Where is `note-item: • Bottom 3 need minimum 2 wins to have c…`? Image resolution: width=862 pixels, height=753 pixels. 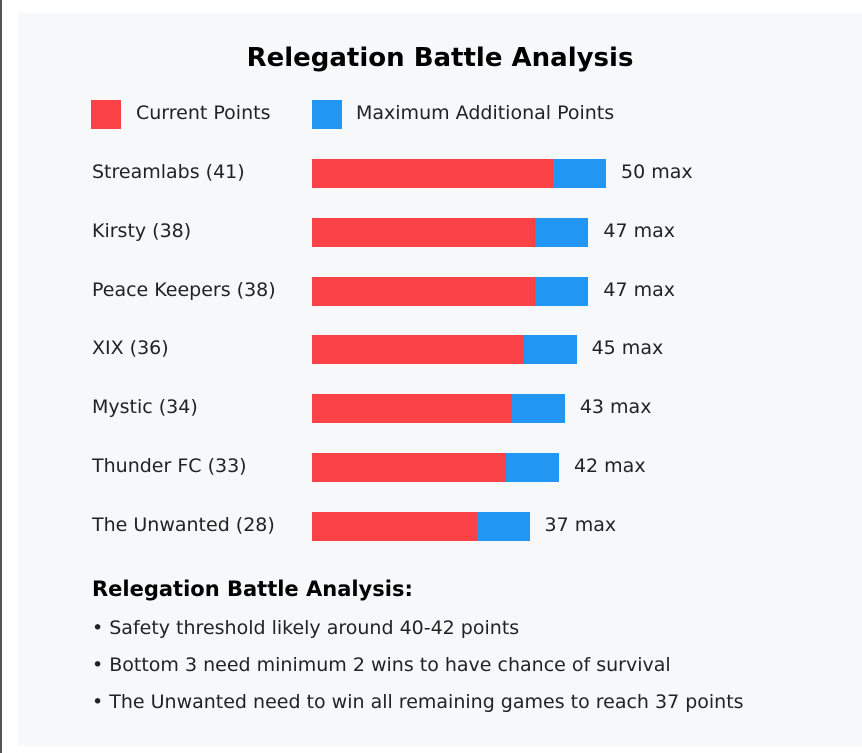 note-item: • Bottom 3 need minimum 2 wins to have c… is located at coordinates (381, 665).